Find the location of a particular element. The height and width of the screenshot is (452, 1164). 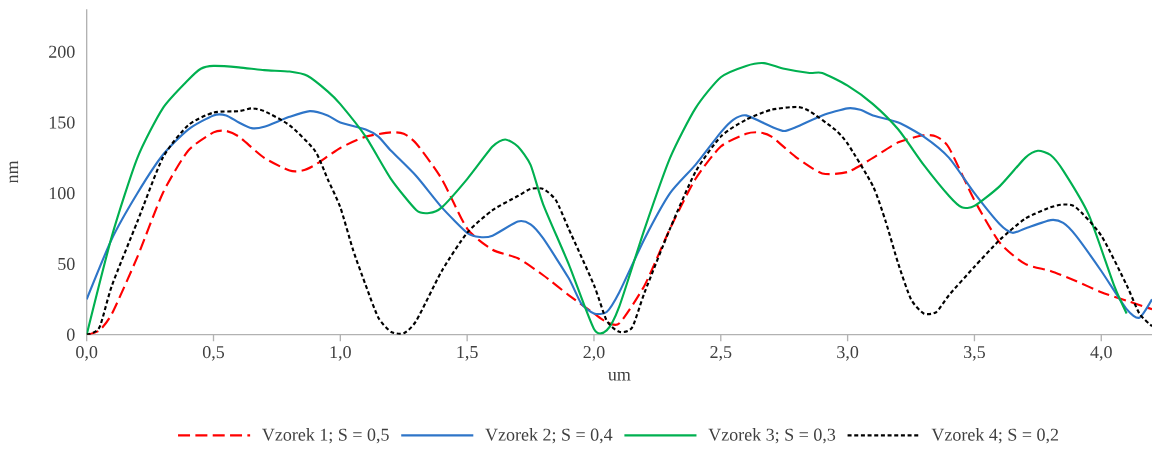

x-tick-label: 1,0 is located at coordinates (340, 353).